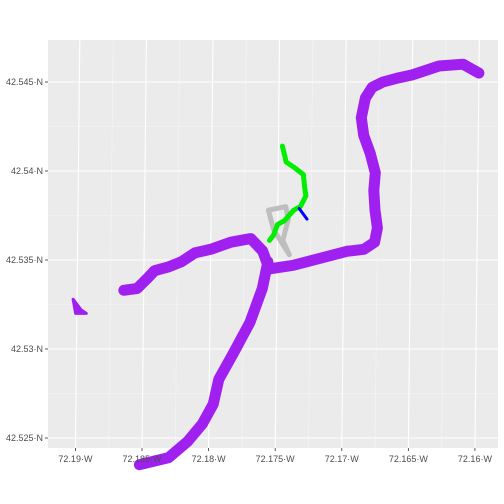 Image resolution: width=504 pixels, height=504 pixels. I want to click on map-layer-river-fragment, so click(79, 306).